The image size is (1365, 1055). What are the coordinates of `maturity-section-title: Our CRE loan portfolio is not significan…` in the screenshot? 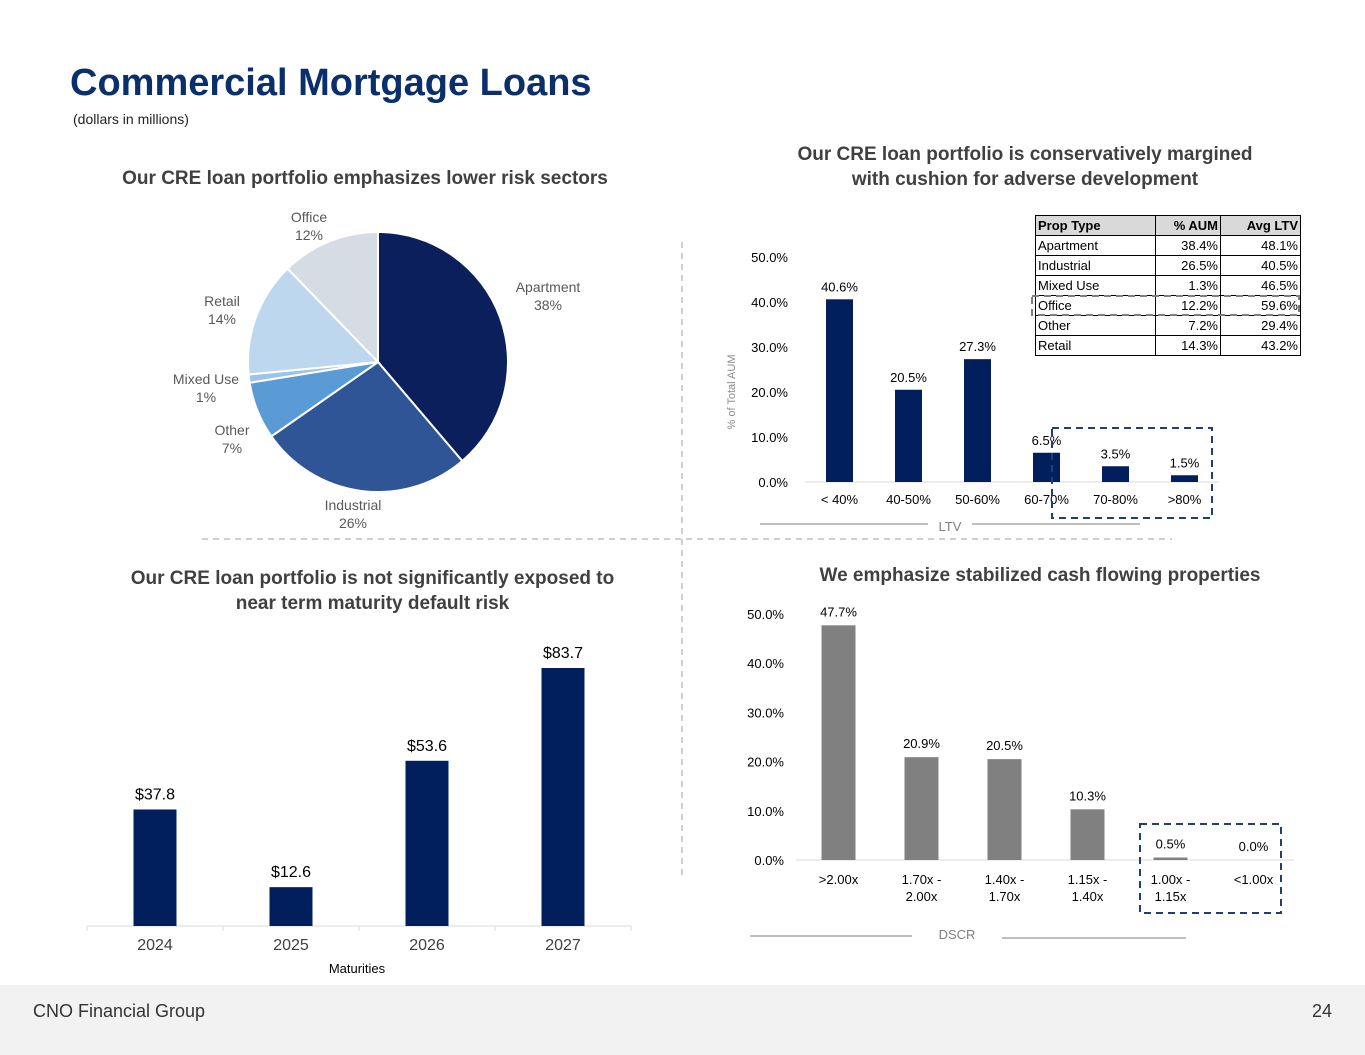 It's located at (372, 591).